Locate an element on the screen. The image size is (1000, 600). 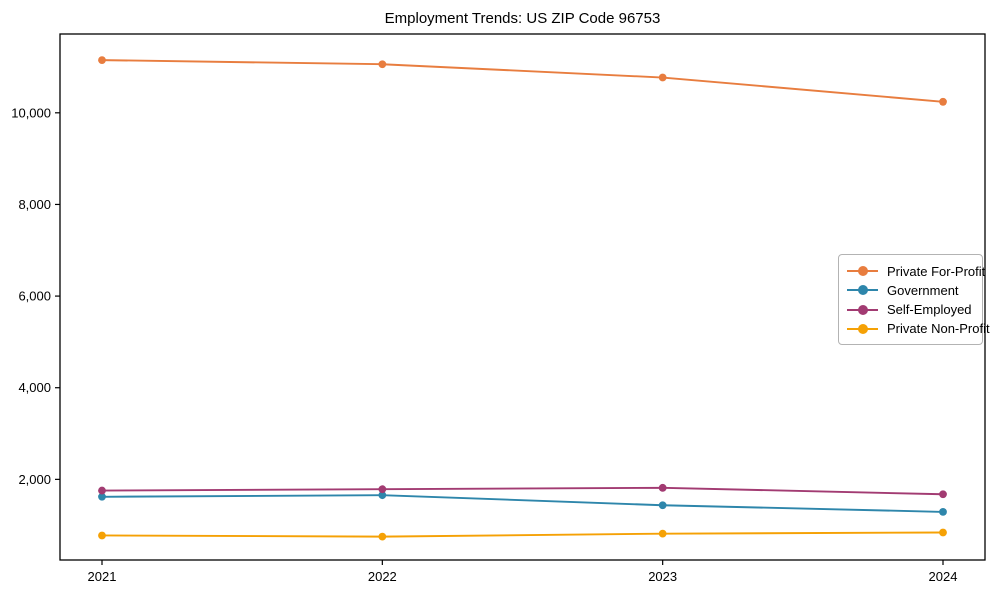
x-axis-tick-label: 2023 is located at coordinates (662, 576).